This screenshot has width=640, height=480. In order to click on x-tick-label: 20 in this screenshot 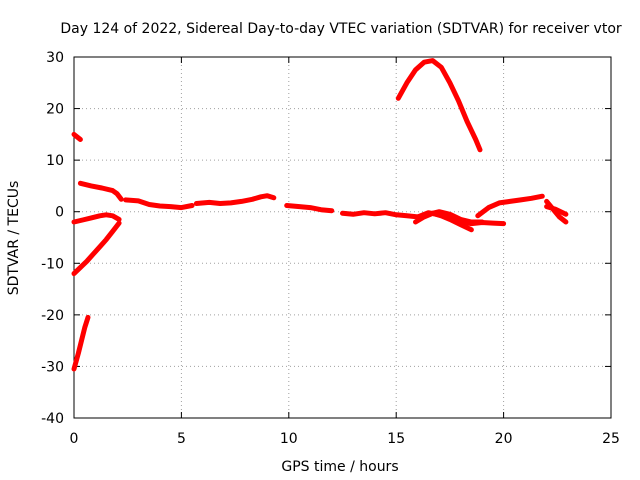, I will do `click(504, 439)`.